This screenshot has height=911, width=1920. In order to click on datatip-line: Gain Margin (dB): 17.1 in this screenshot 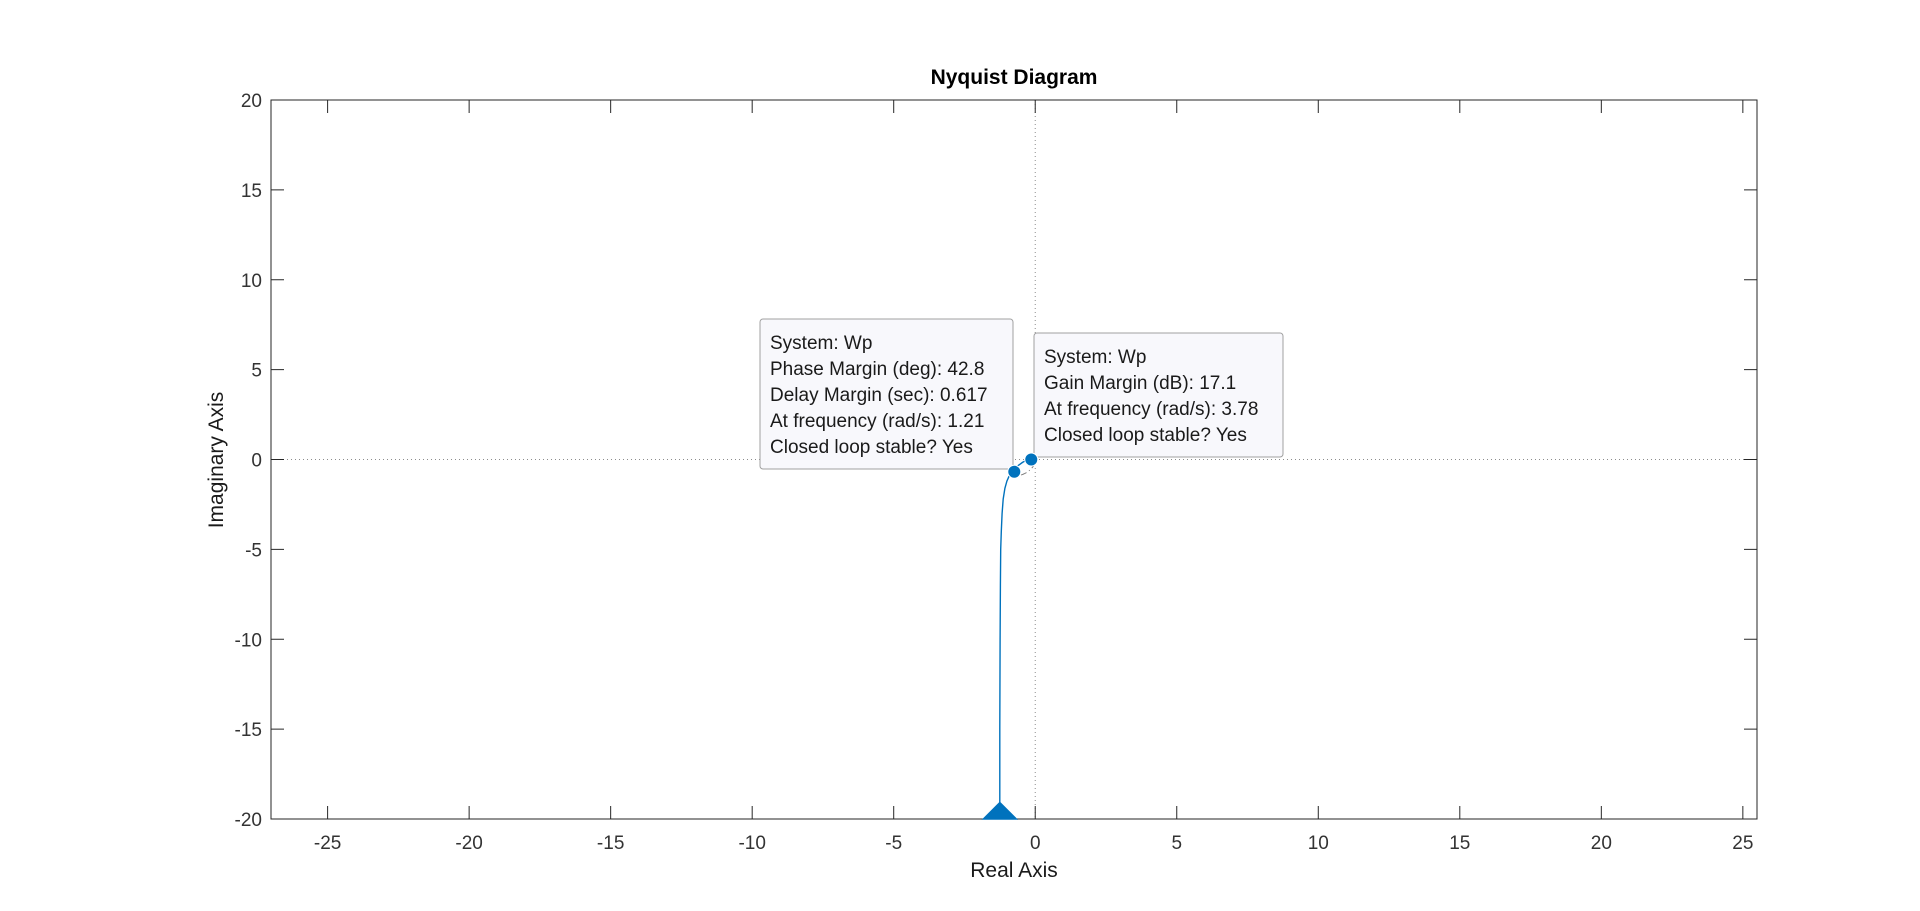, I will do `click(1140, 383)`.